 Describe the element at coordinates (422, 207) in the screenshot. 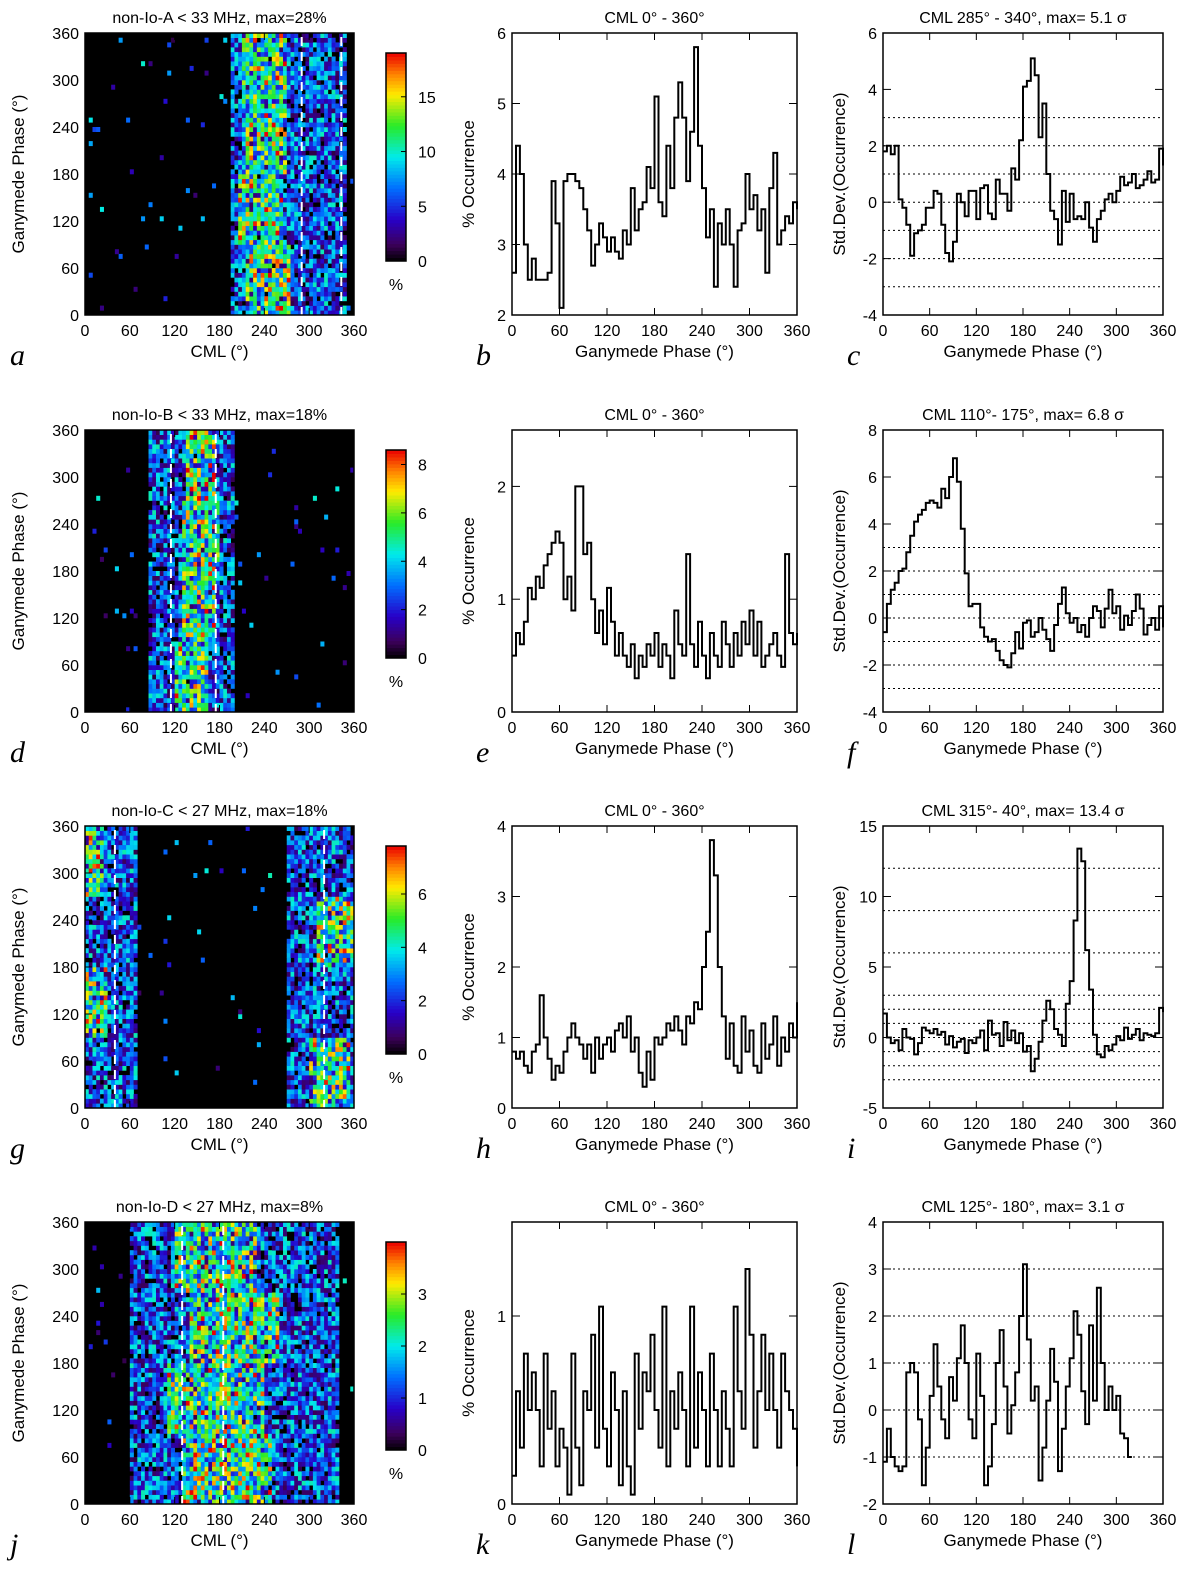

I see `colorbar-tick-label: 5` at that location.